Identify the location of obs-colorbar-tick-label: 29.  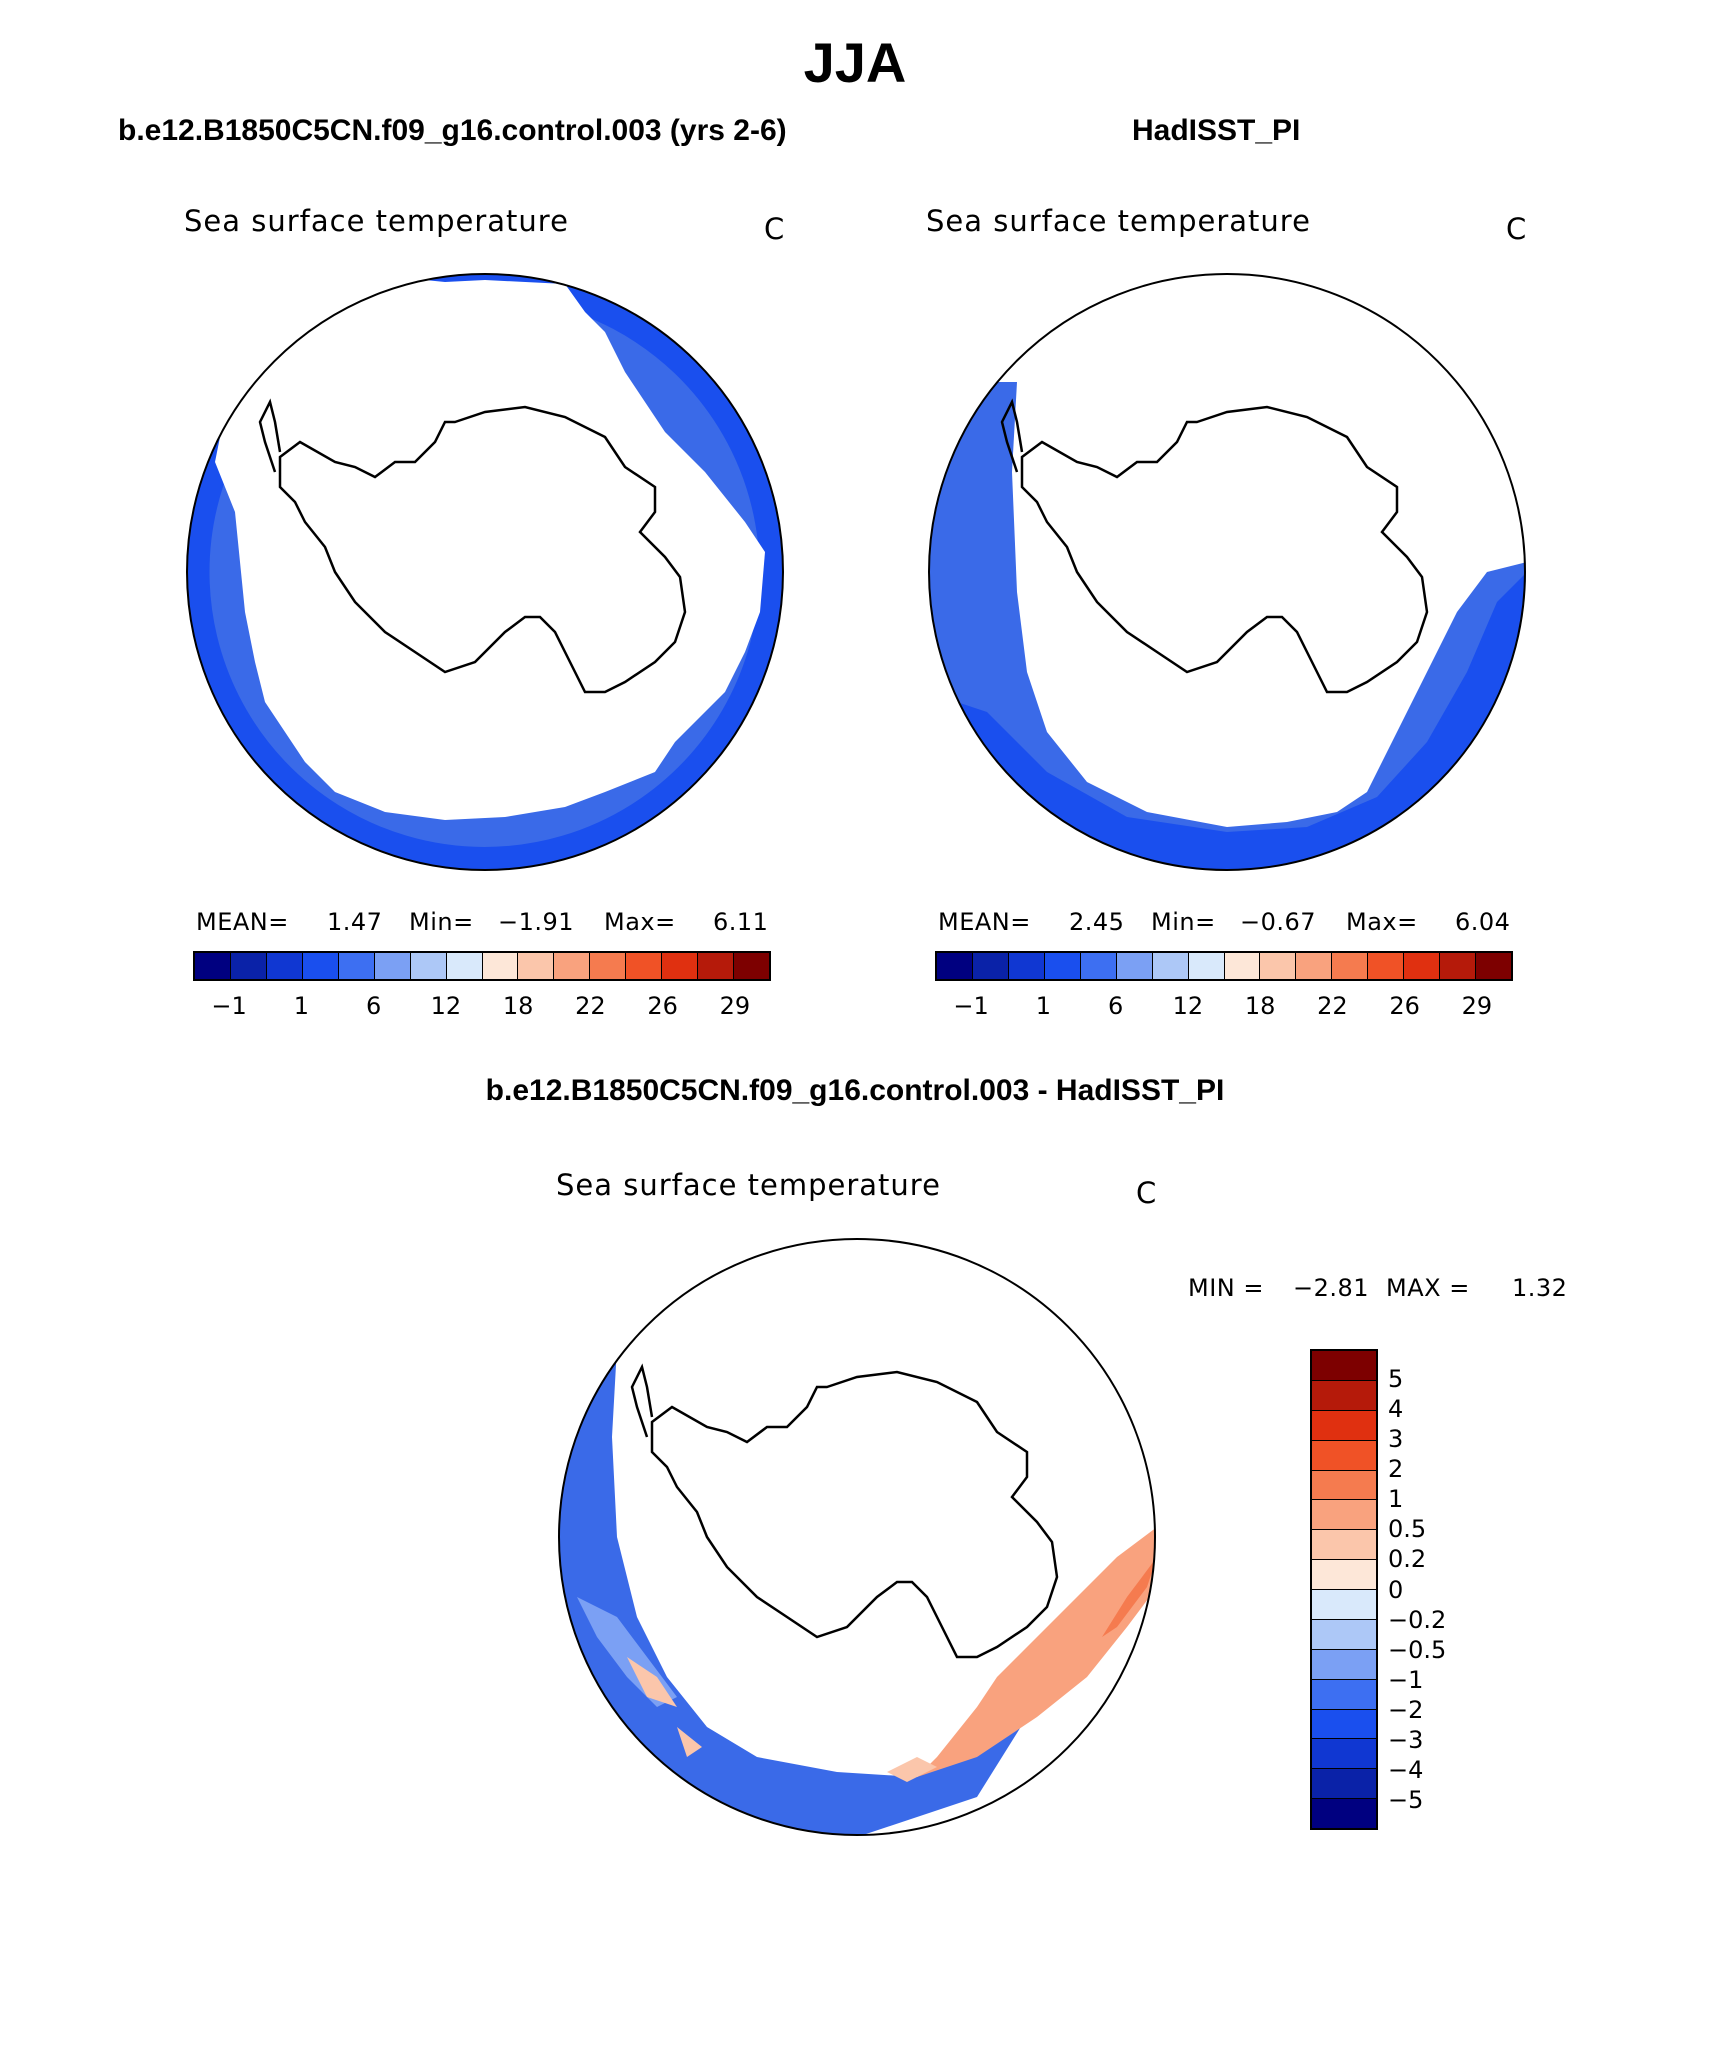
(1477, 1006).